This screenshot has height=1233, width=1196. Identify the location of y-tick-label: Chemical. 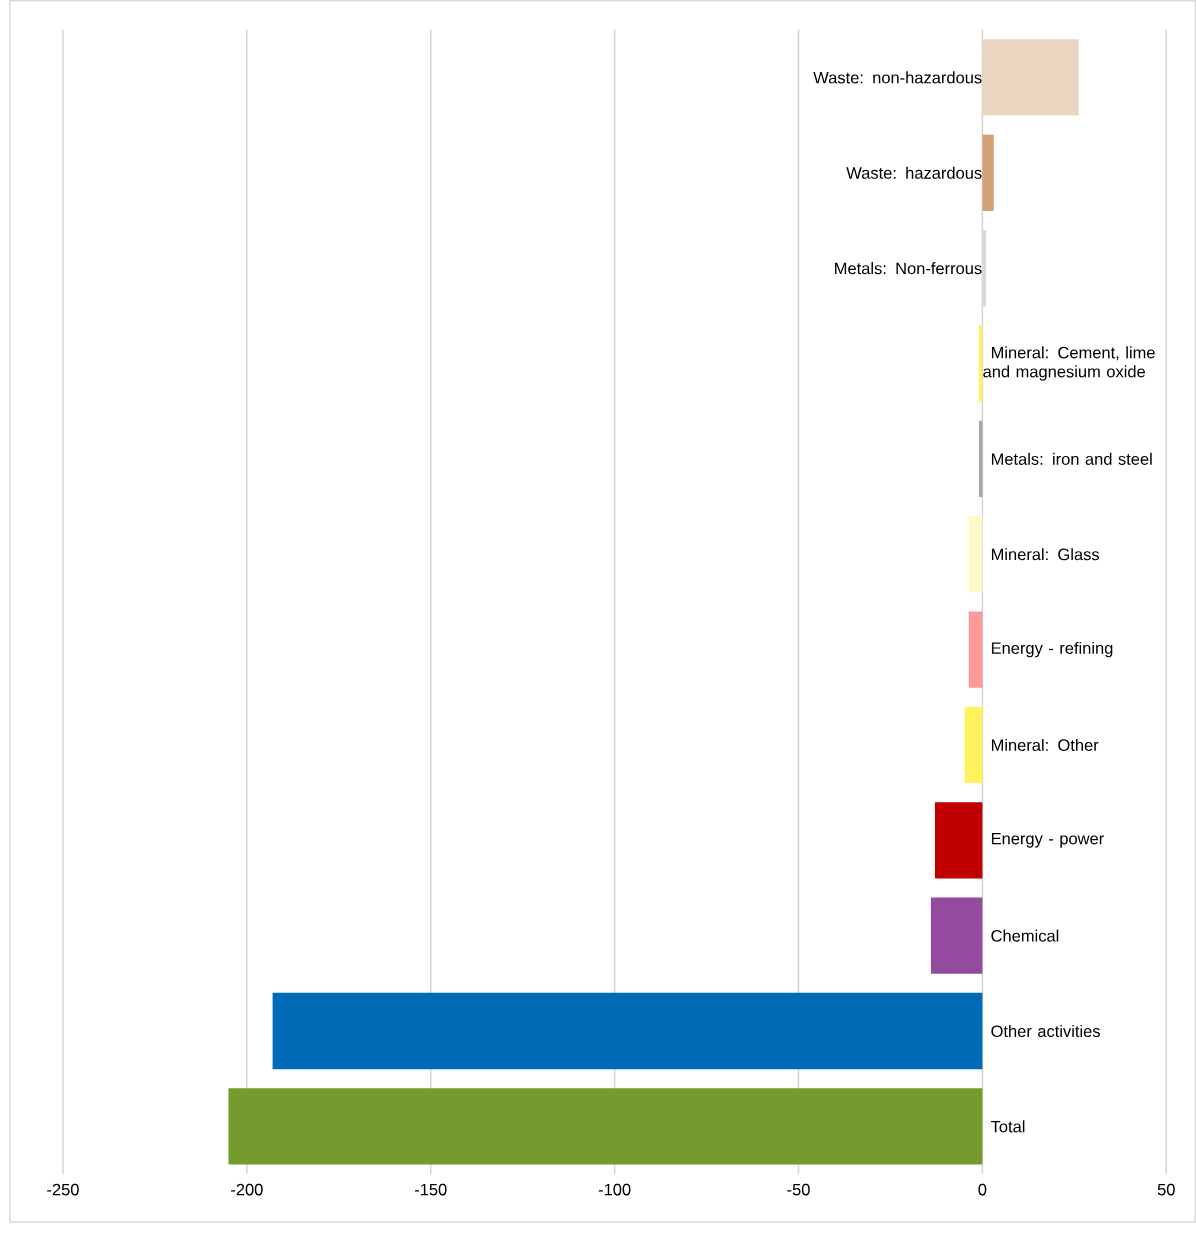
(1025, 935).